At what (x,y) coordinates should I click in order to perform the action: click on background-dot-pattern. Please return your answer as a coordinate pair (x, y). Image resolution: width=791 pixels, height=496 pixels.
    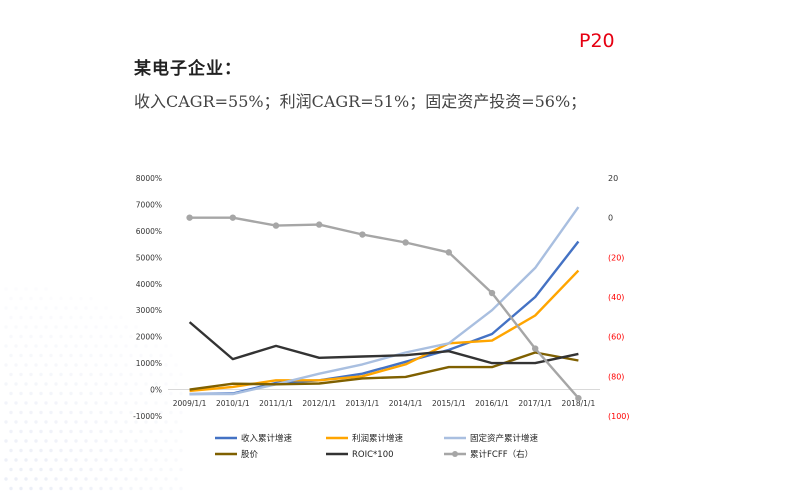
    Looking at the image, I should click on (93, 389).